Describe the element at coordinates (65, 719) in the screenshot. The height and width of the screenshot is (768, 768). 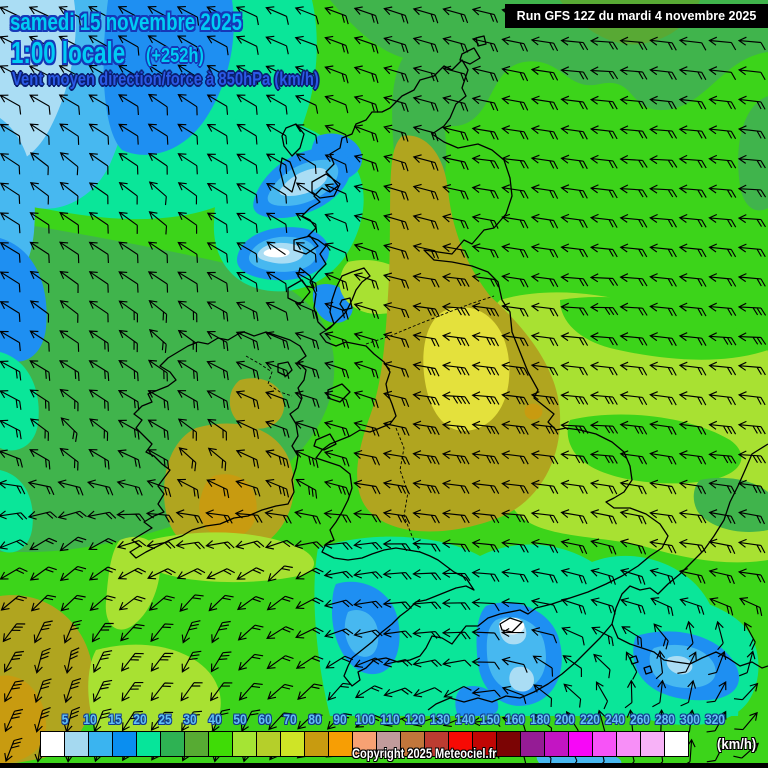
I see `scale-tick-label: 5` at that location.